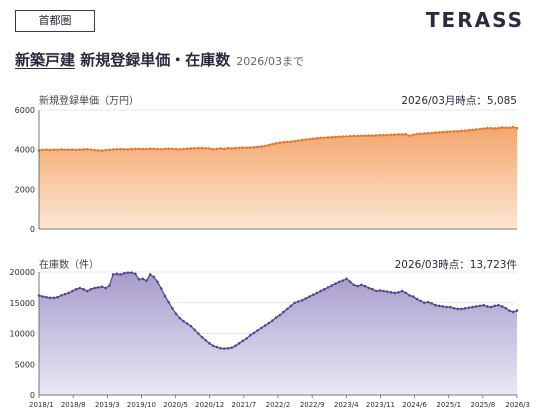 Image resolution: width=536 pixels, height=417 pixels. What do you see at coordinates (73, 405) in the screenshot?
I see `stock-xtick-label: 2018/8` at bounding box center [73, 405].